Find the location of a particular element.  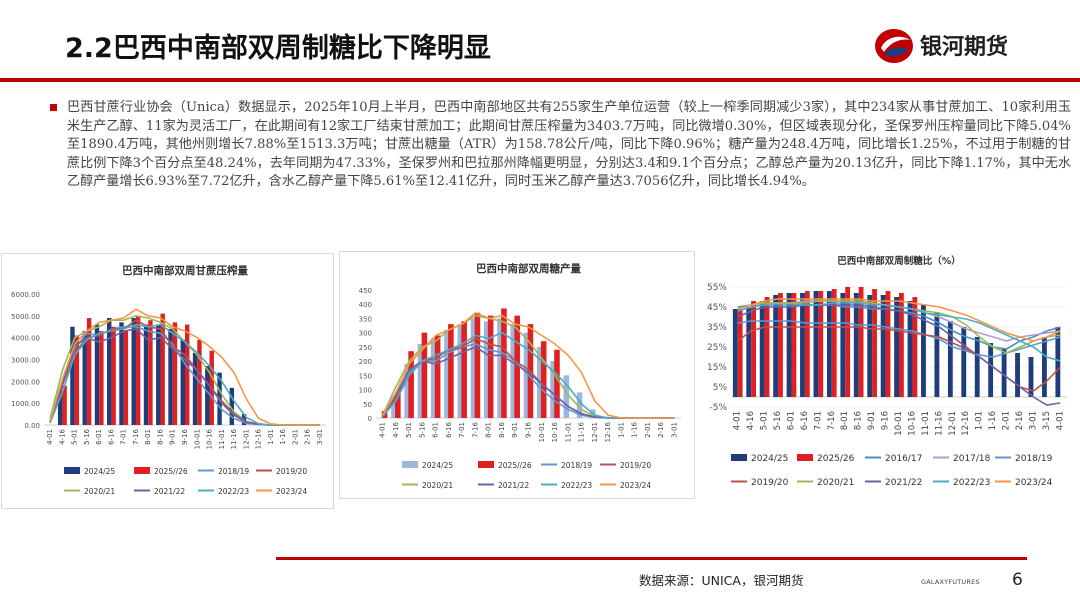

y-tick-label: 300 is located at coordinates (365, 334).